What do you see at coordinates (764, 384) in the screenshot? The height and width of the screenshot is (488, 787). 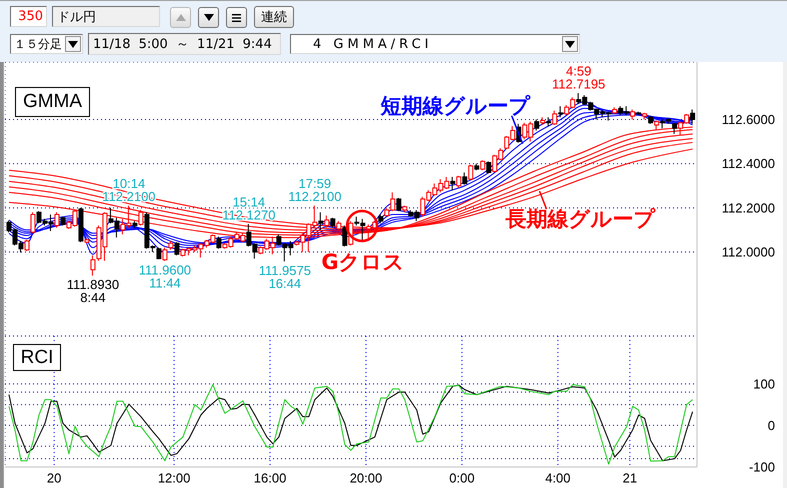 I see `y-tick-label: 100` at bounding box center [764, 384].